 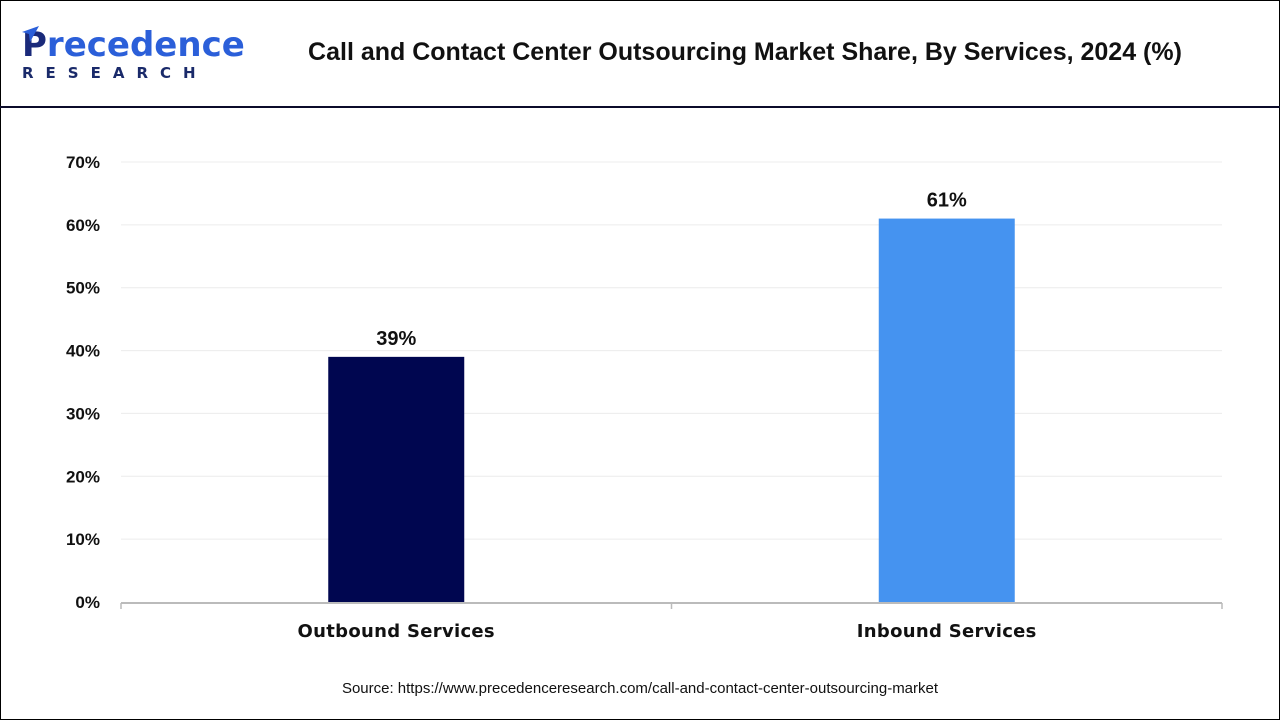 I want to click on x-category-label: Outbound Services, so click(x=396, y=631).